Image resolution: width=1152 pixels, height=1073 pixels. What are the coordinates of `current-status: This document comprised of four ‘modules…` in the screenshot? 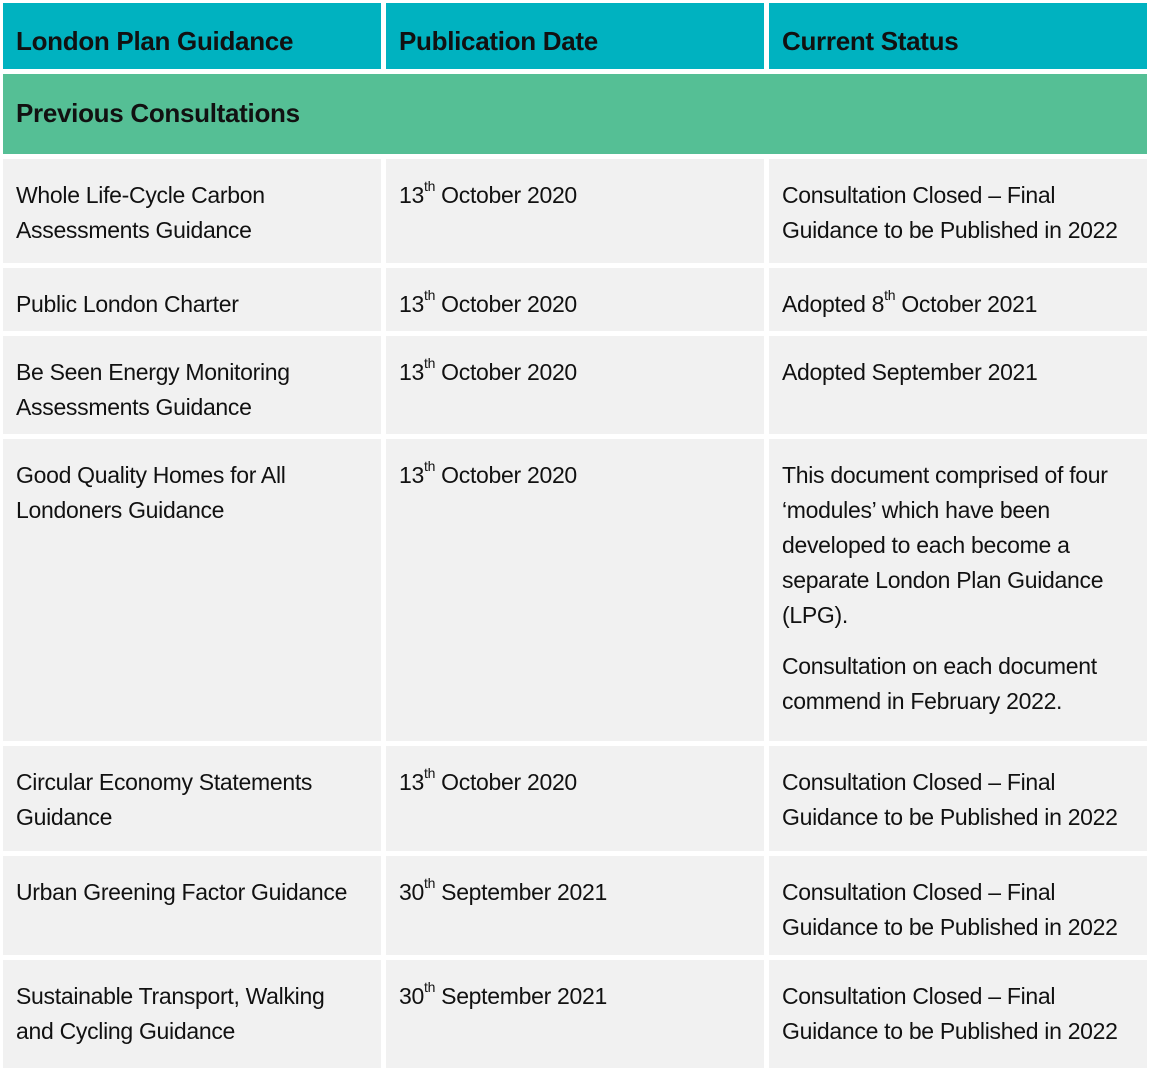 It's located at (958, 590).